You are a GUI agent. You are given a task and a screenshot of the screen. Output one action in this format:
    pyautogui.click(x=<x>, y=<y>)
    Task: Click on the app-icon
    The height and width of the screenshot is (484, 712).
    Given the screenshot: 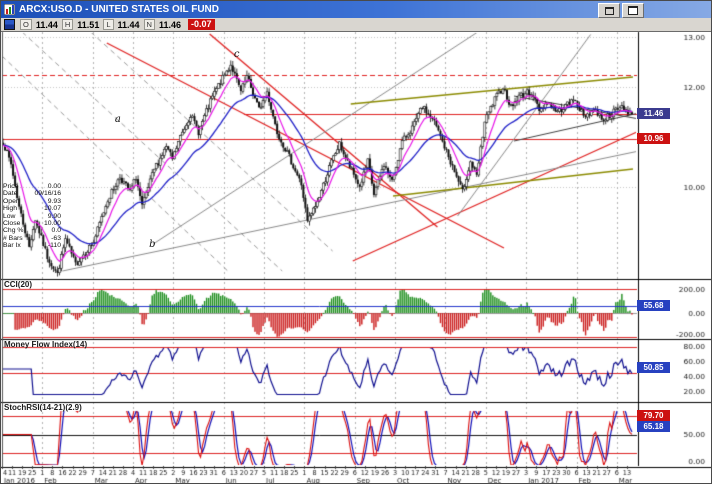 What is the action you would take?
    pyautogui.click(x=9, y=9)
    